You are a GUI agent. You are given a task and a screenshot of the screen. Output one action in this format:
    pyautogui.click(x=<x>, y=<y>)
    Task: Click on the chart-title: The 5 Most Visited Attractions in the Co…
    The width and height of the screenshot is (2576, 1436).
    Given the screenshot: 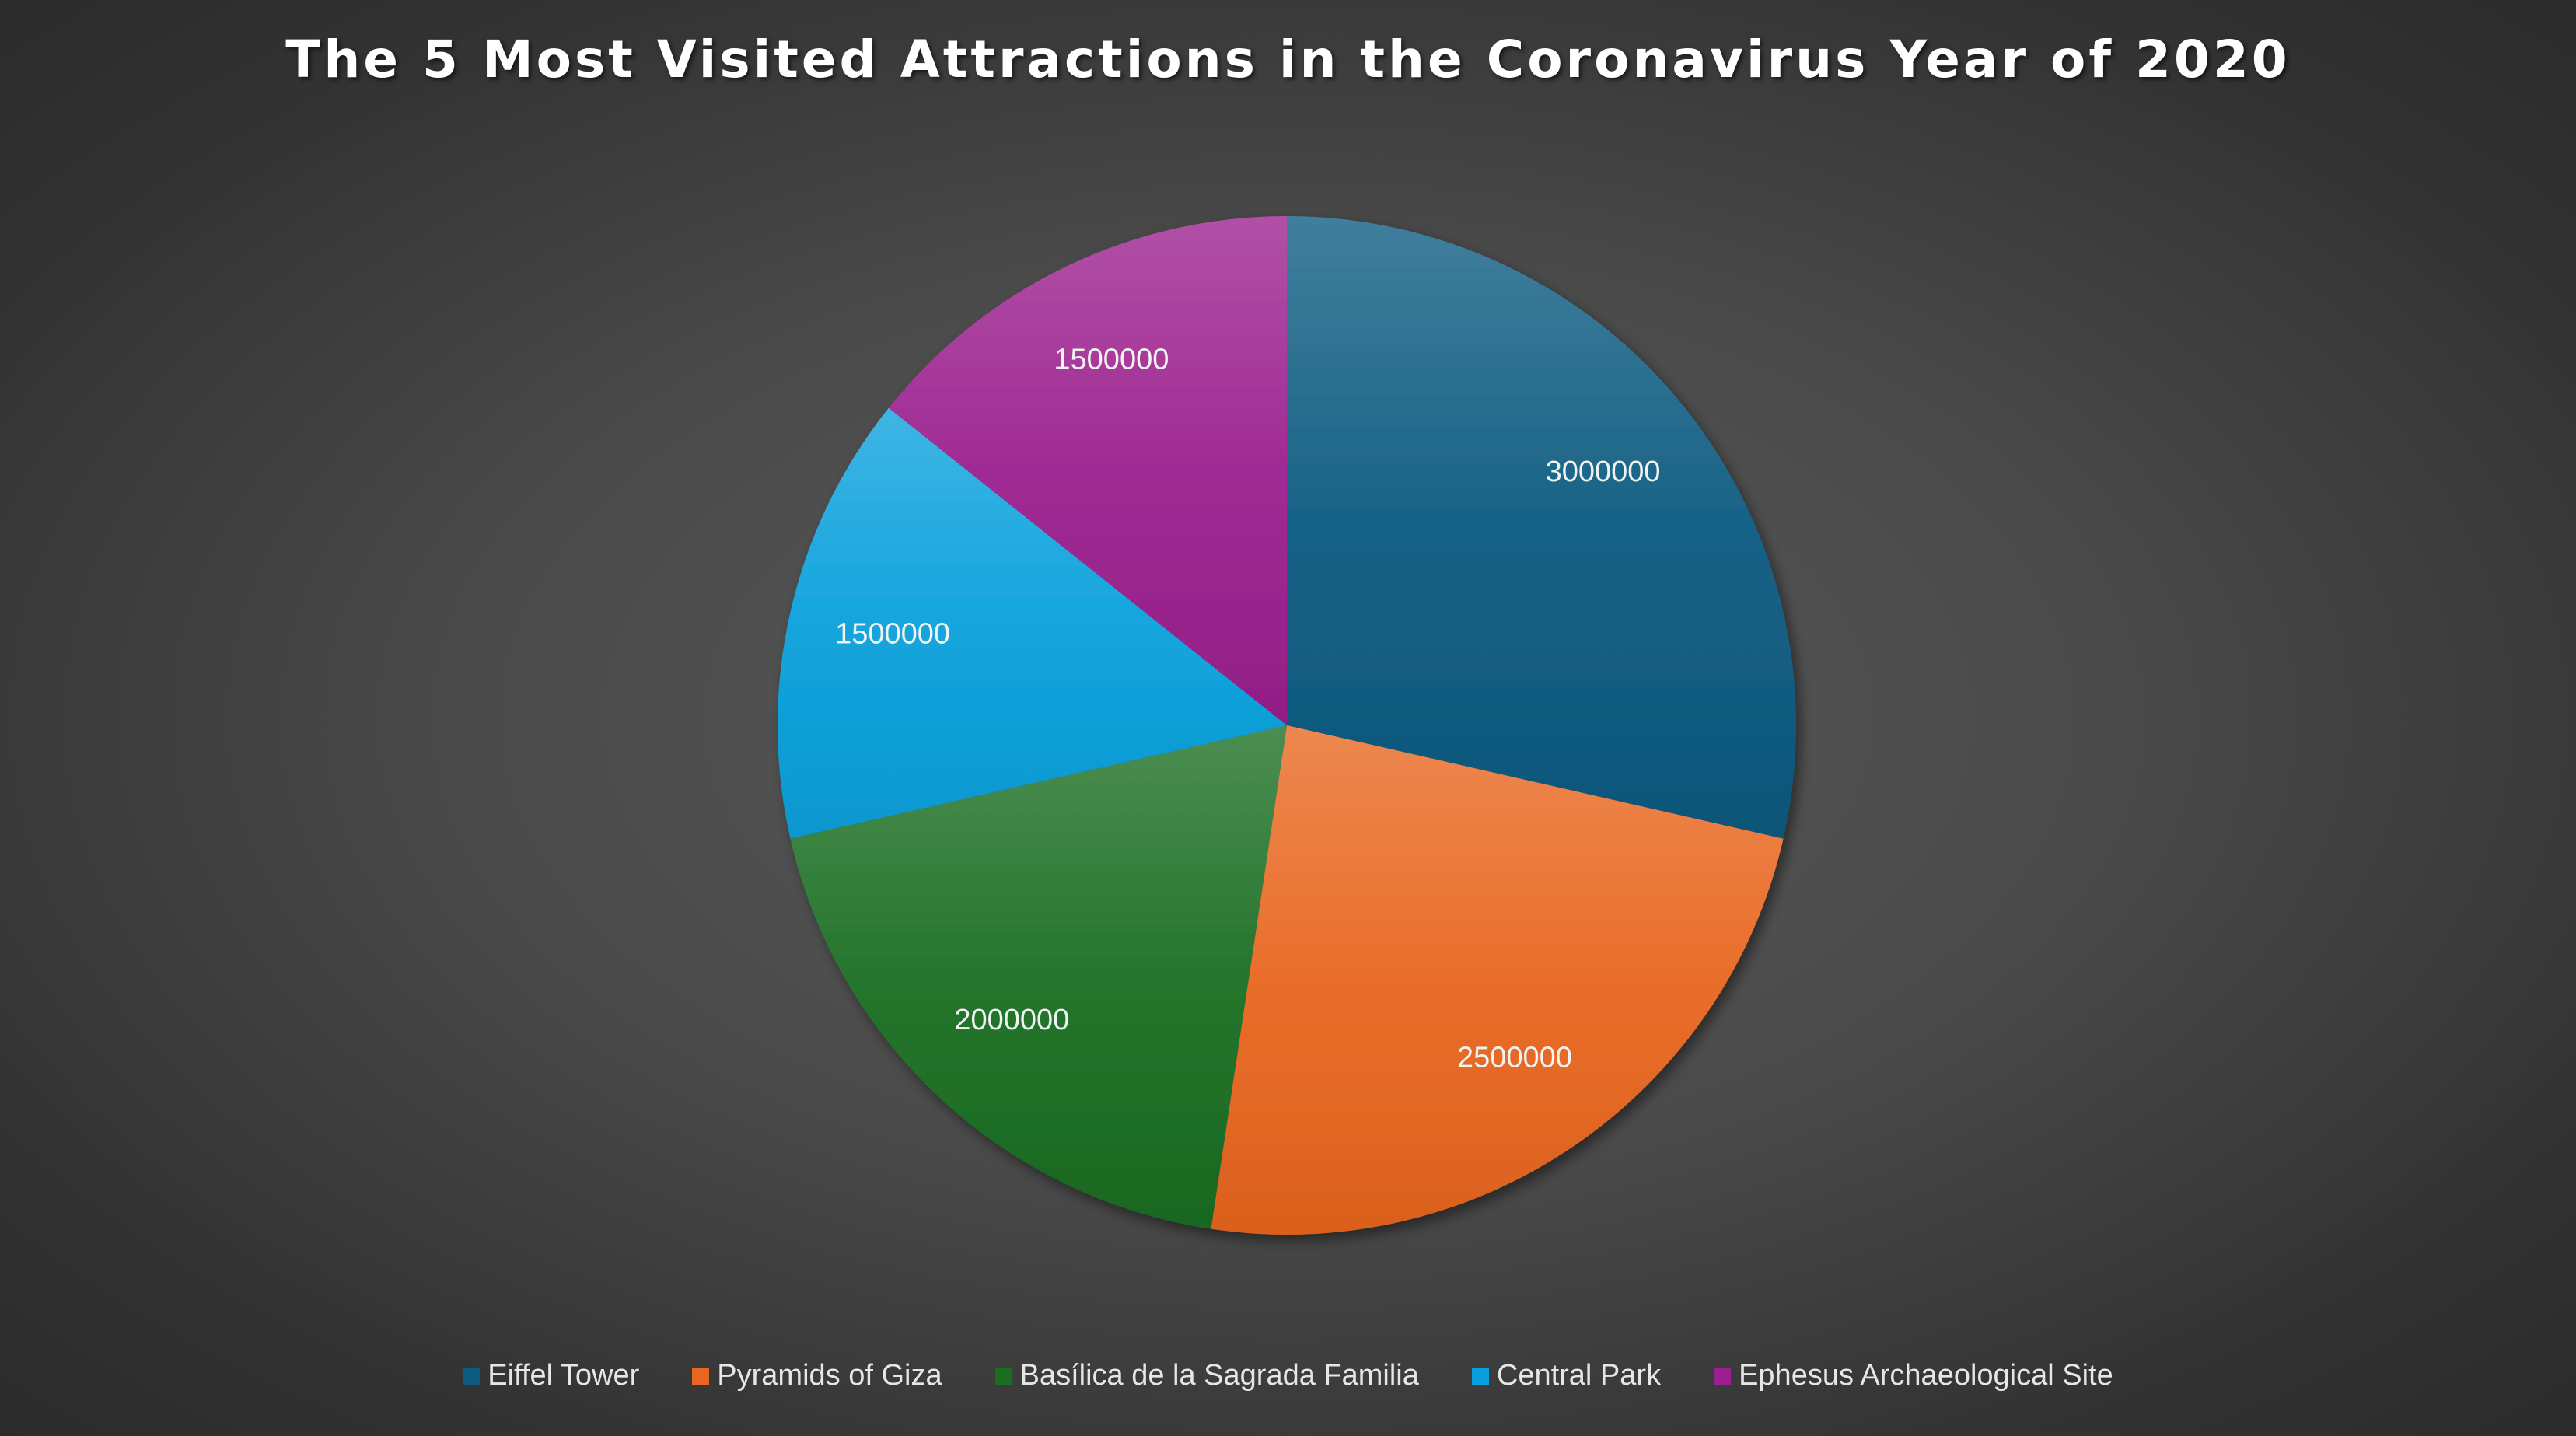 What is the action you would take?
    pyautogui.click(x=1288, y=59)
    